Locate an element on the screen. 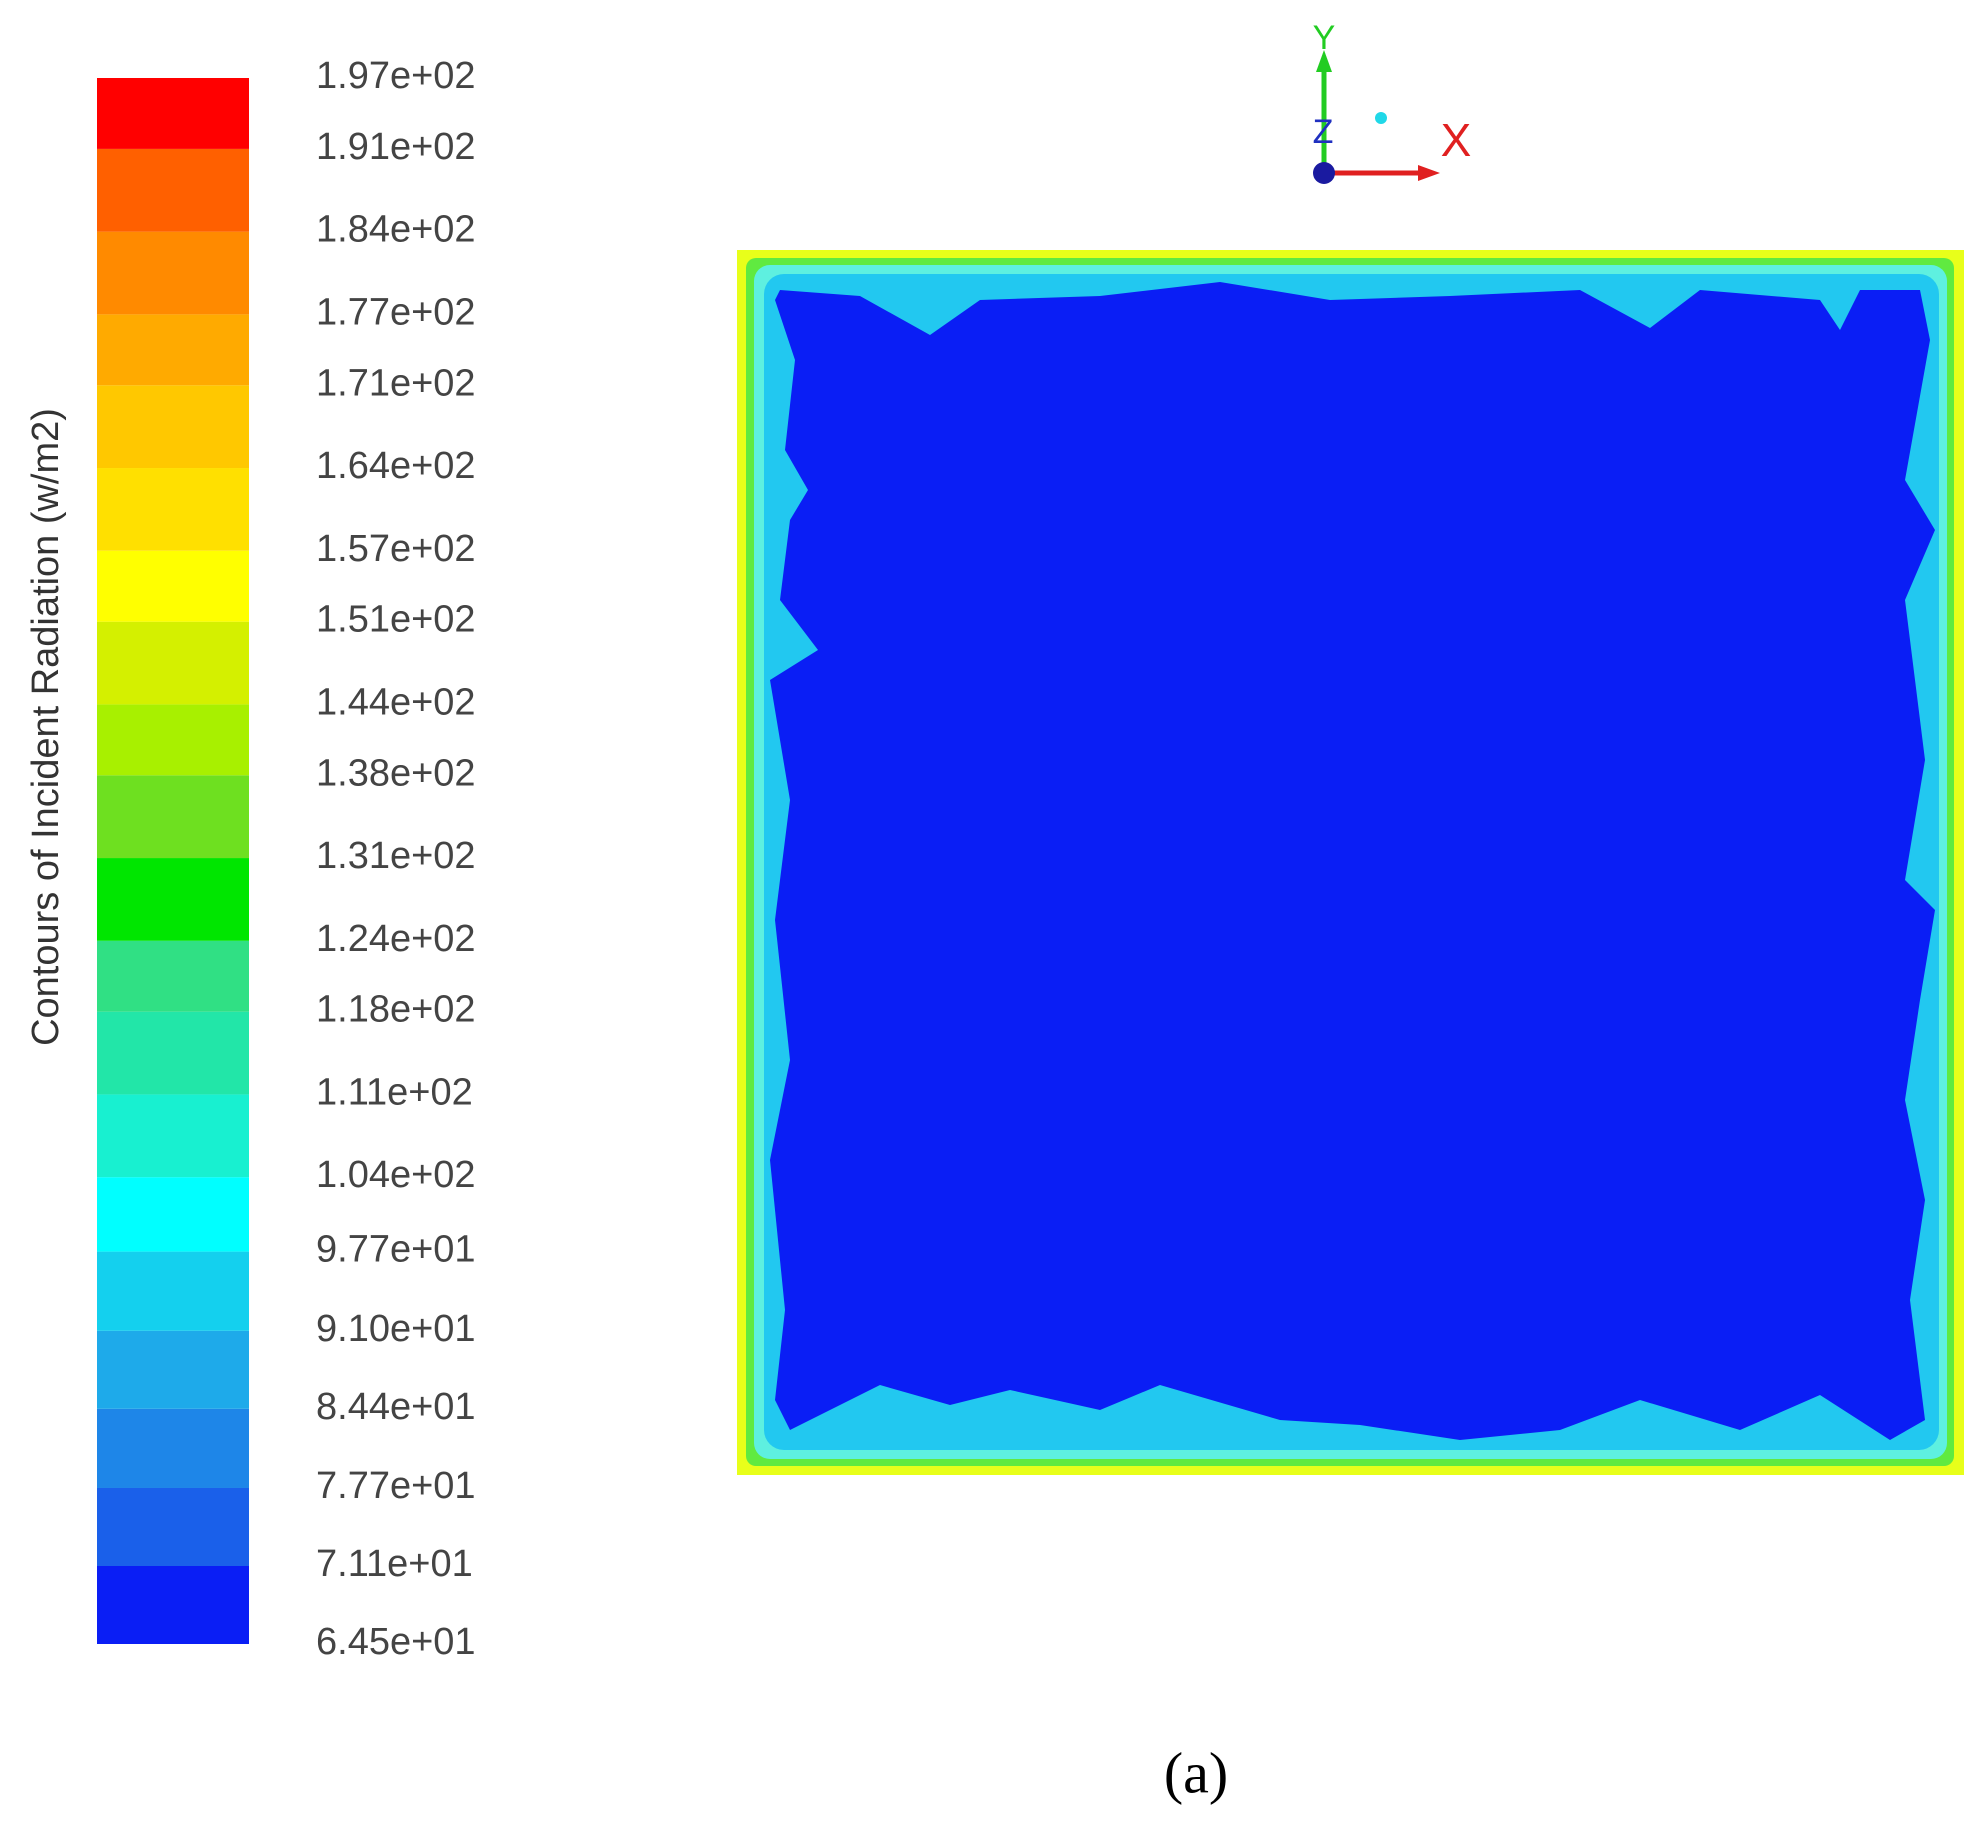 The height and width of the screenshot is (1839, 1983). colorbar-label: 7.11e+01 is located at coordinates (394, 1564).